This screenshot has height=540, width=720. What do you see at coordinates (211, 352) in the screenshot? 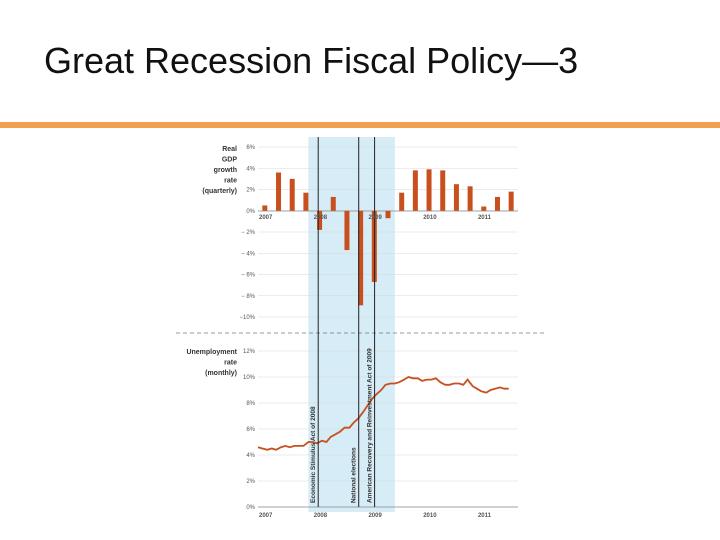
I see `unemp-axis-title: Unemployment` at bounding box center [211, 352].